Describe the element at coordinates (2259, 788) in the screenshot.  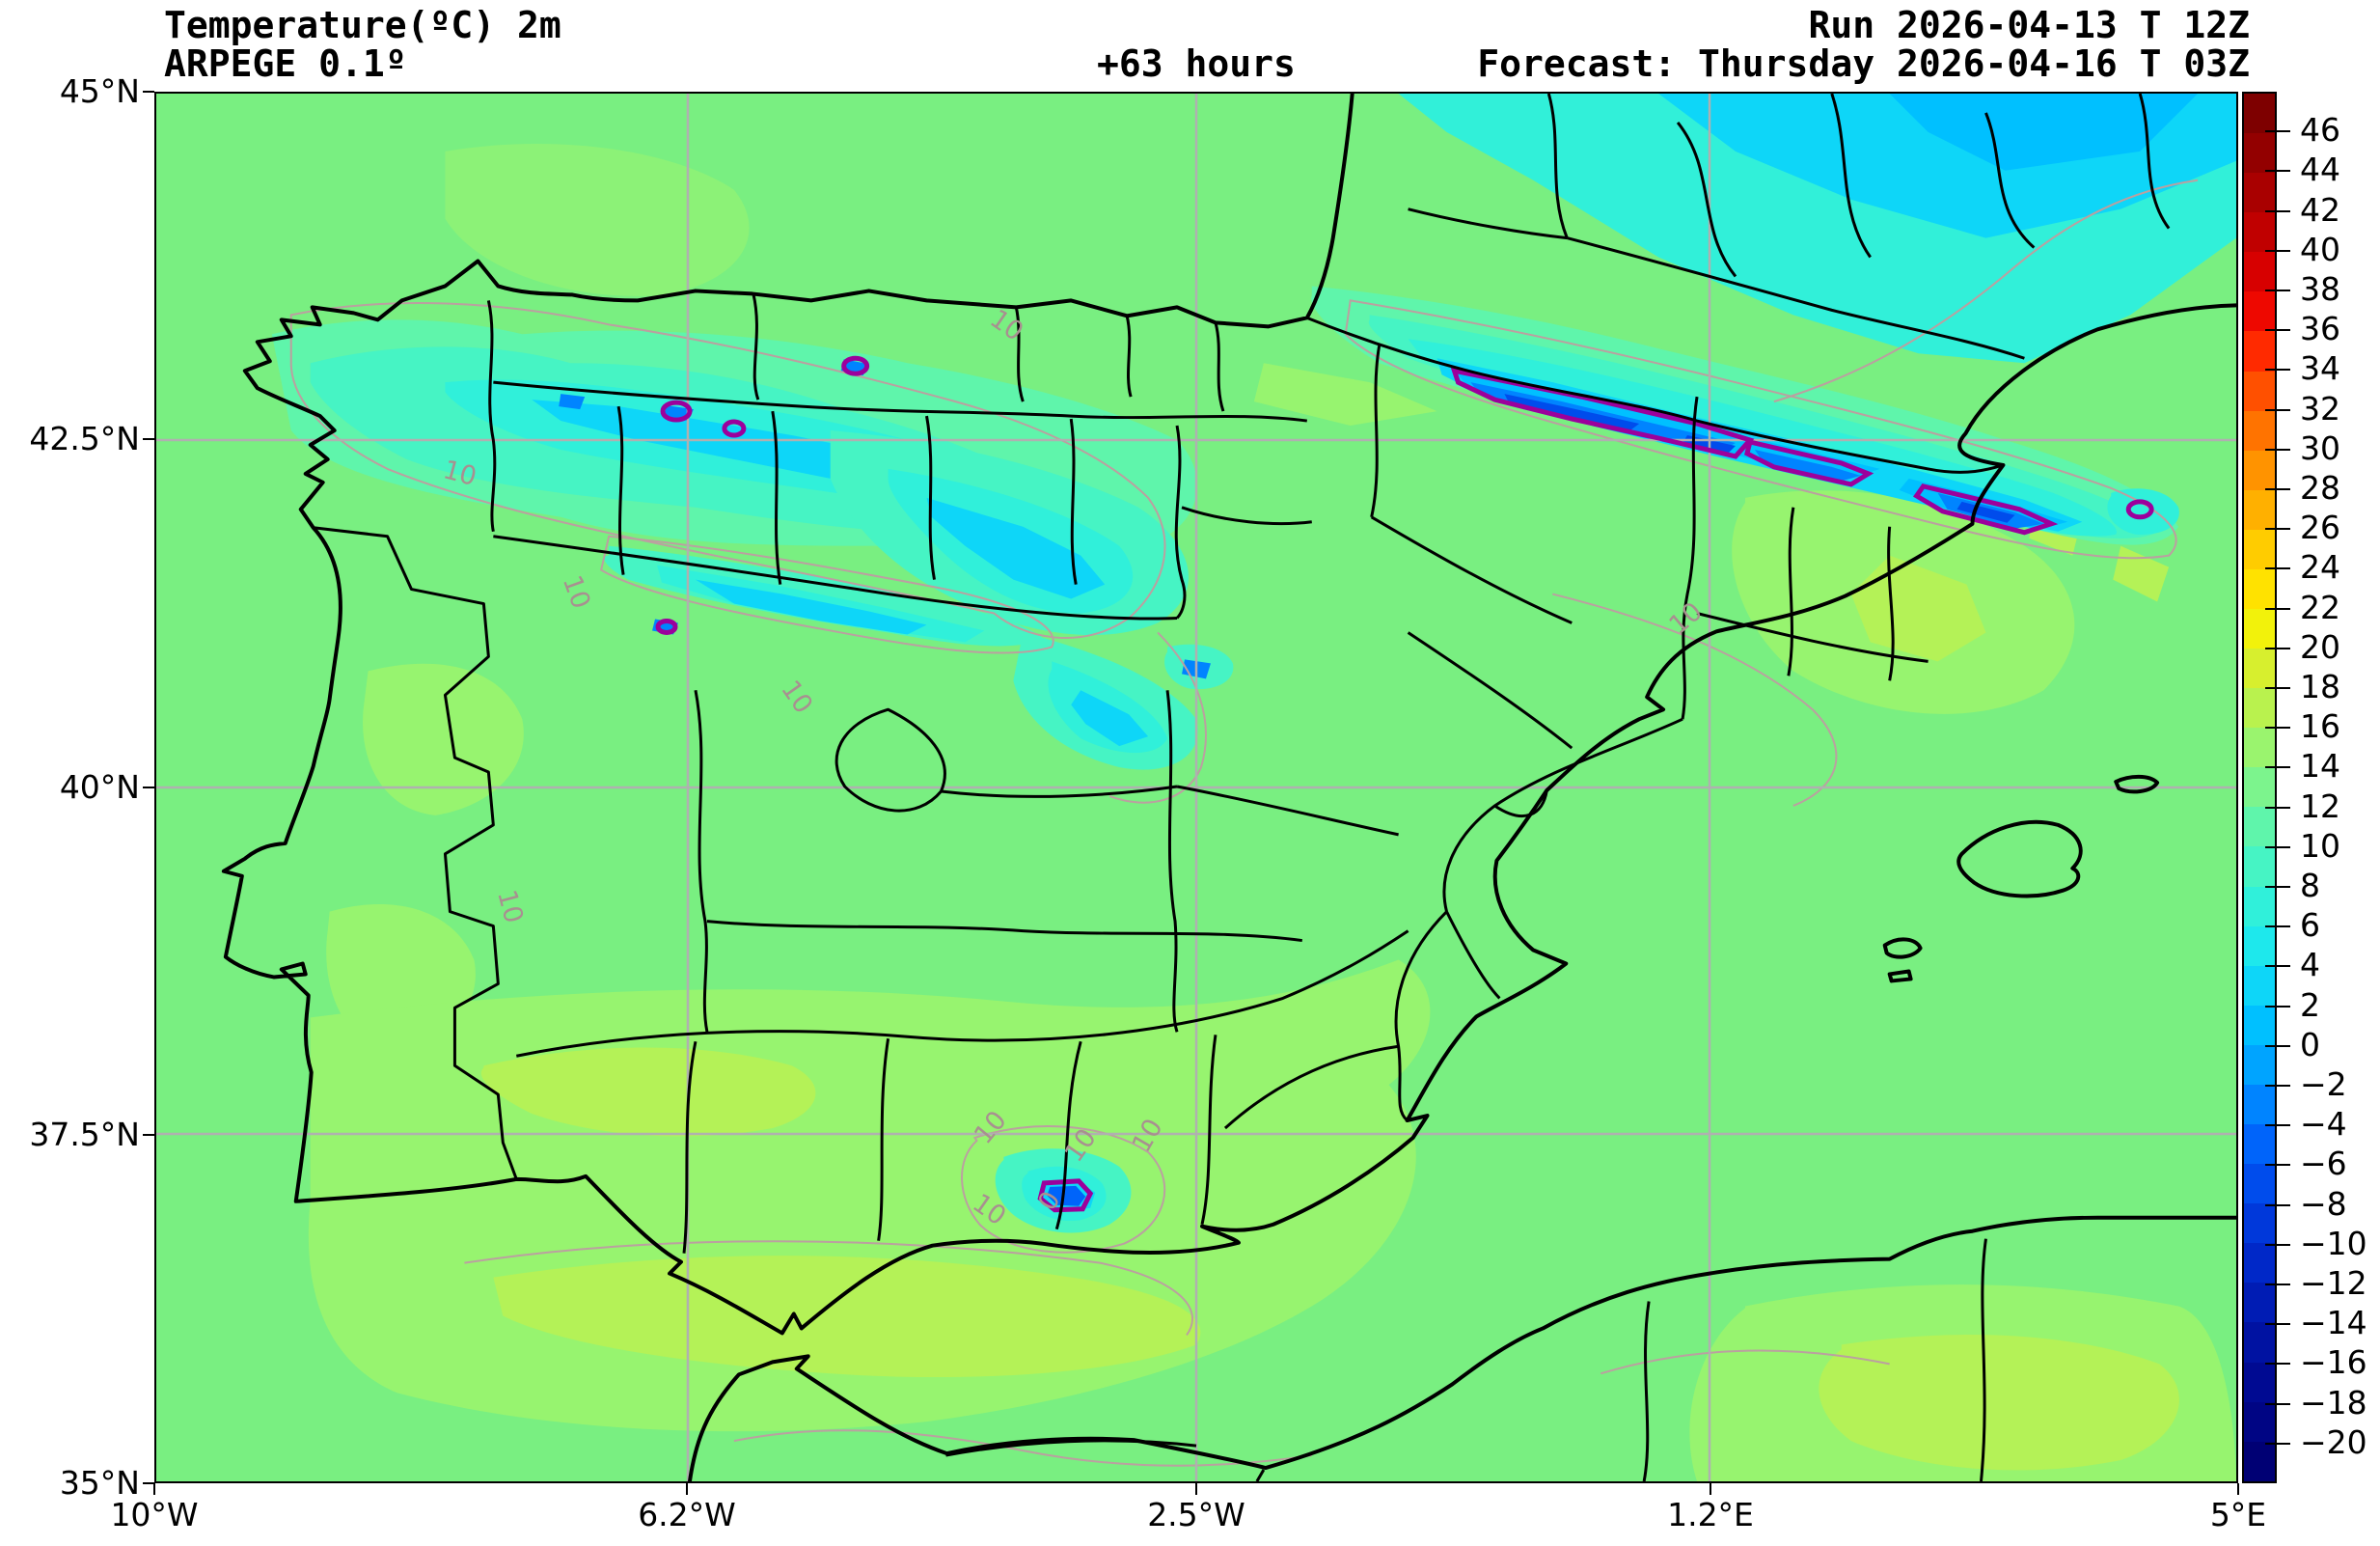
I see `temperature-colorbar` at that location.